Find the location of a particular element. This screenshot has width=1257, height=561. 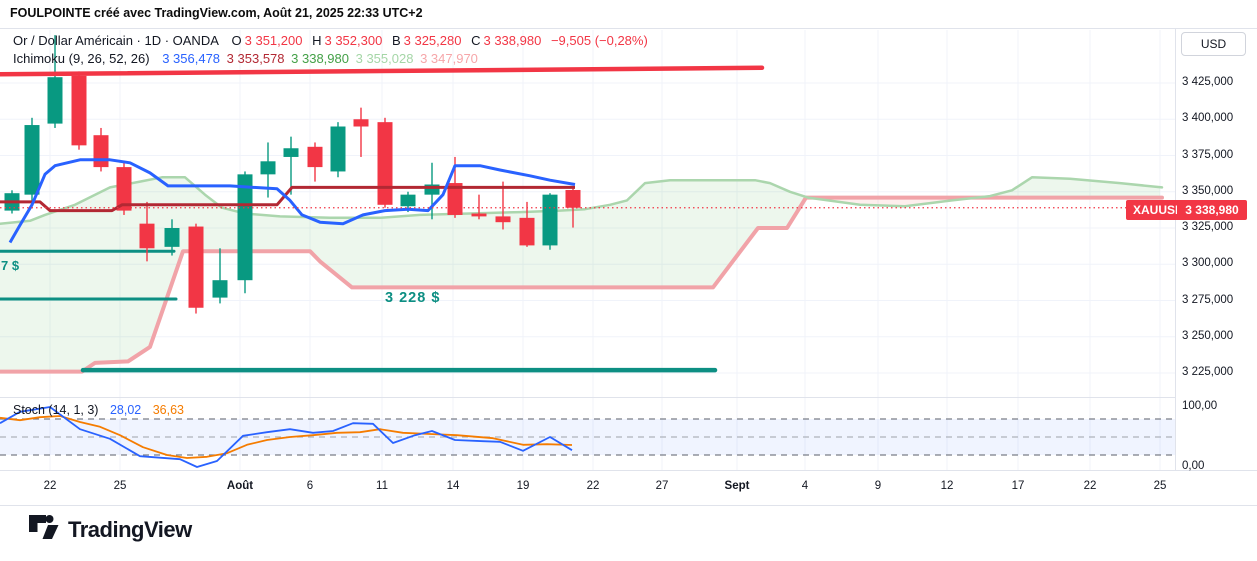

ichimoku-lead2-value: 3 347,970 is located at coordinates (449, 58).